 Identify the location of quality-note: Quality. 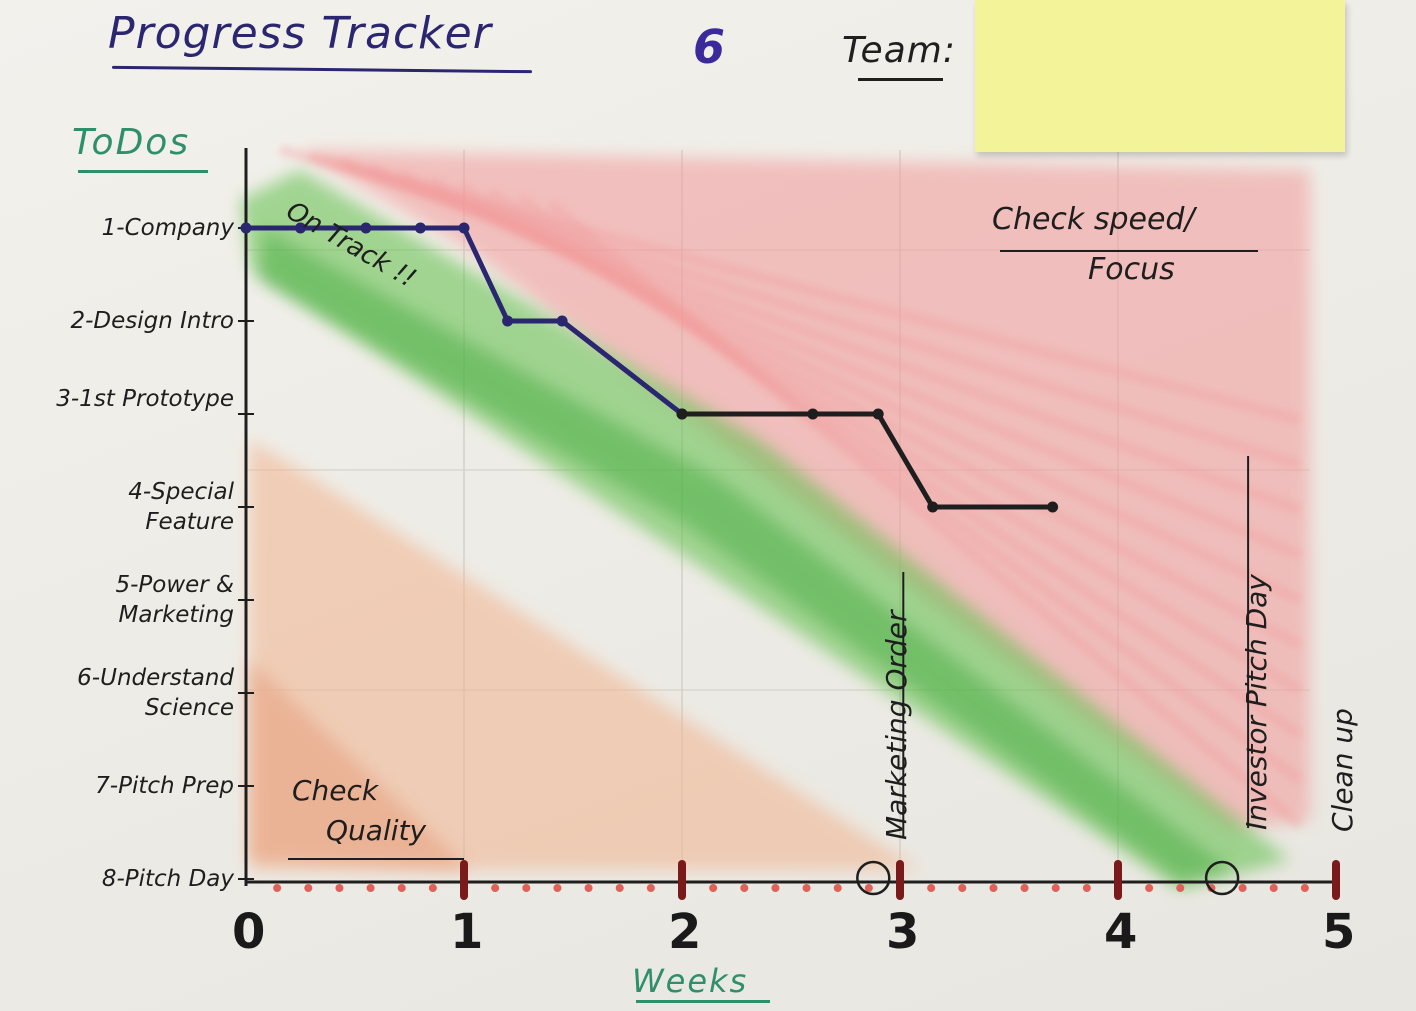
(376, 830).